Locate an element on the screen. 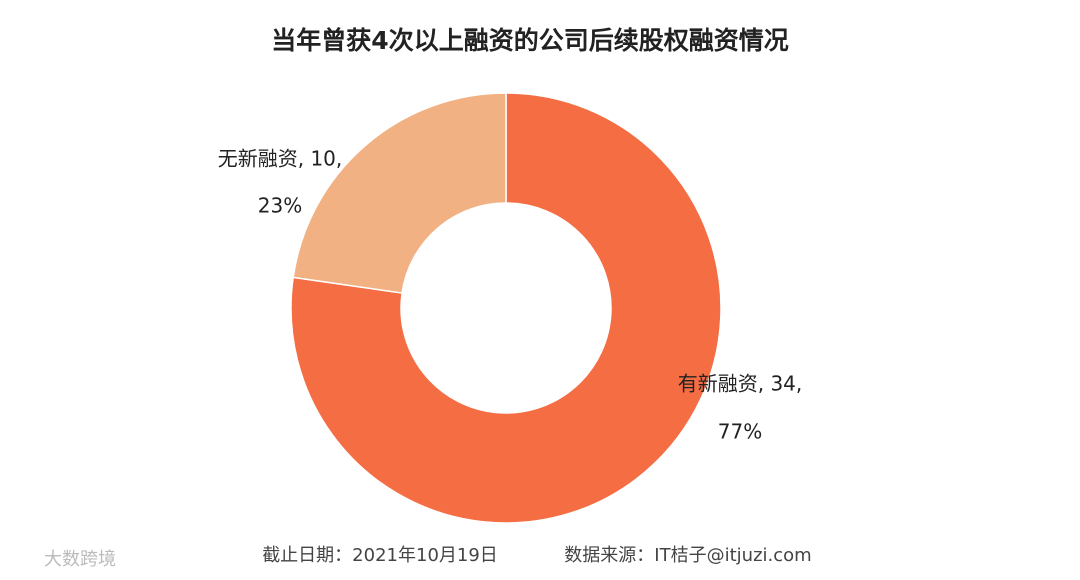  chart-title: 当年曾获4次以上融资的公司后续股权融资情况 is located at coordinates (529, 40).